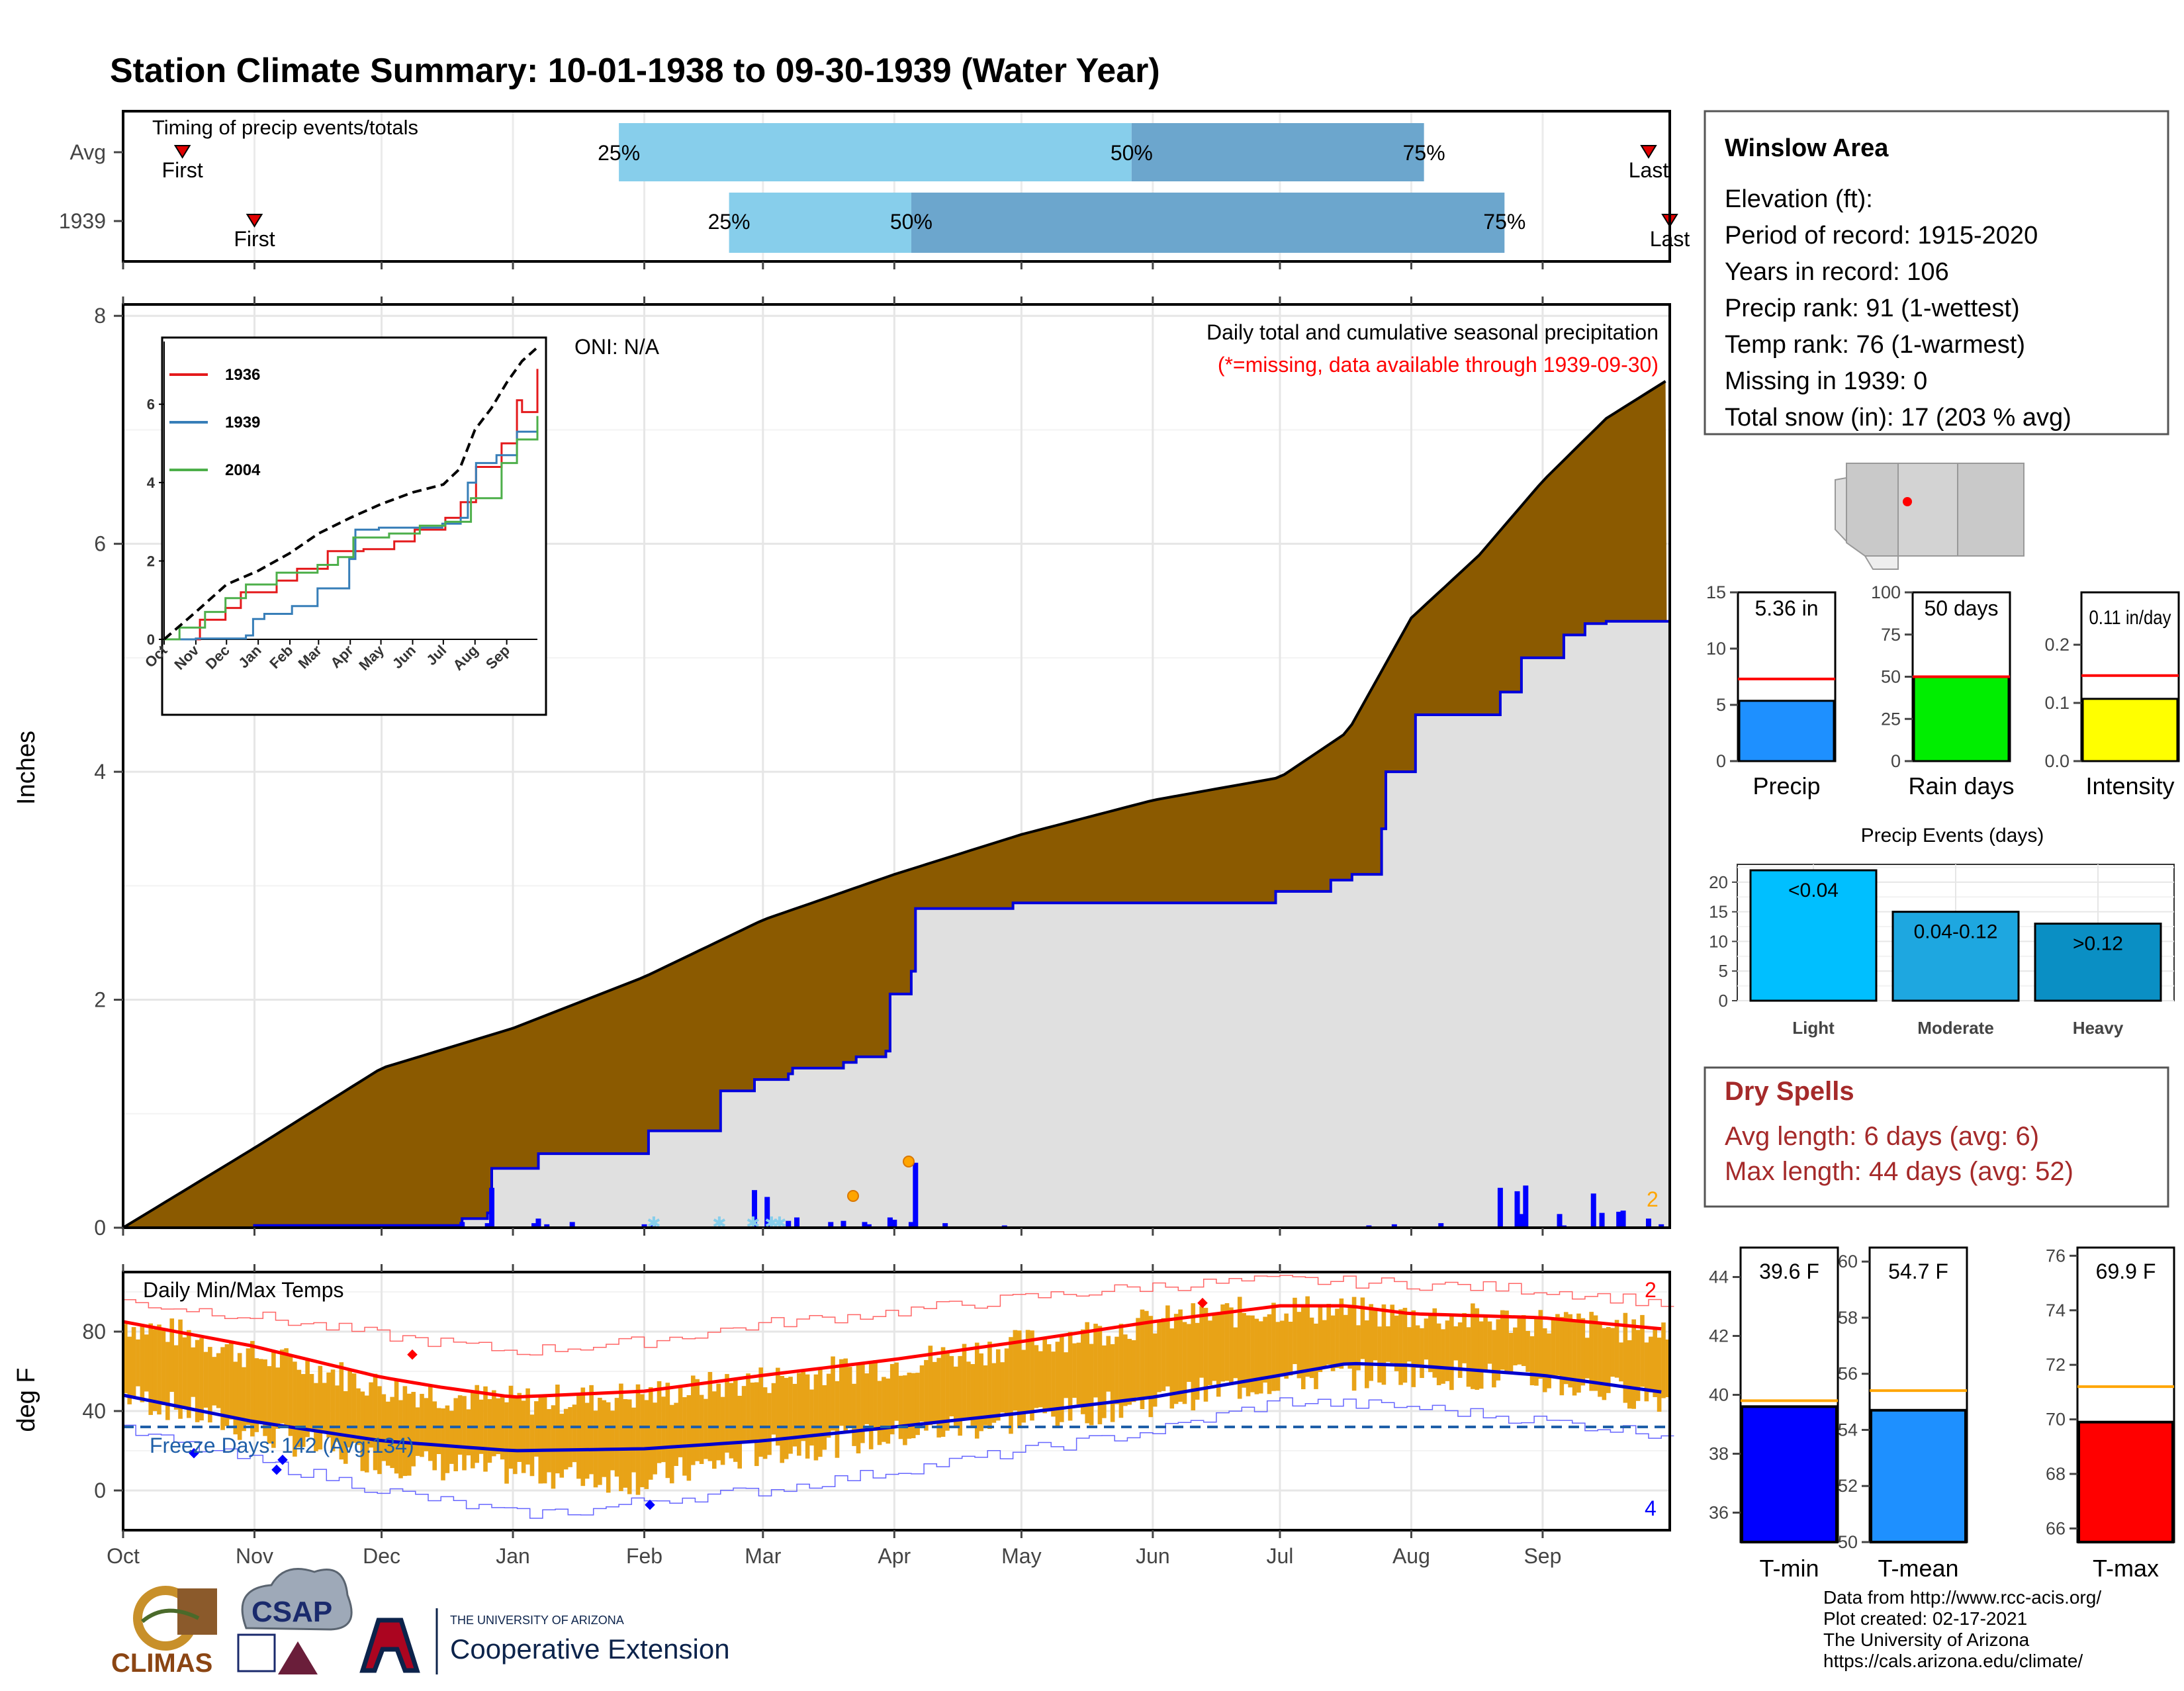 The image size is (2184, 1691). What do you see at coordinates (1721, 705) in the screenshot?
I see `summary-y-tick-label: 5` at bounding box center [1721, 705].